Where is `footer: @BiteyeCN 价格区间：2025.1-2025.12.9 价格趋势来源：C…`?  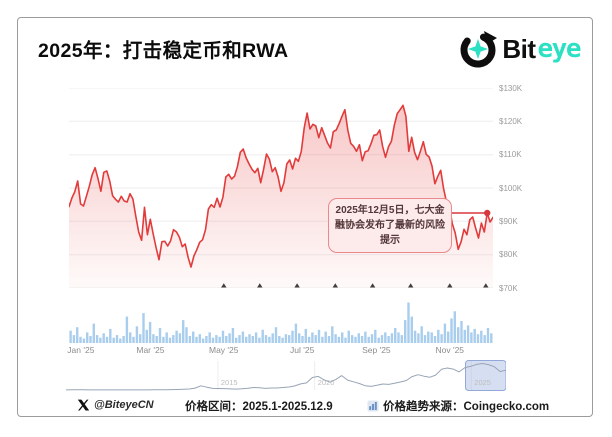 footer: @BiteyeCN 价格区间：2025.1-2025.12.9 价格趋势来源：C… is located at coordinates (306, 407).